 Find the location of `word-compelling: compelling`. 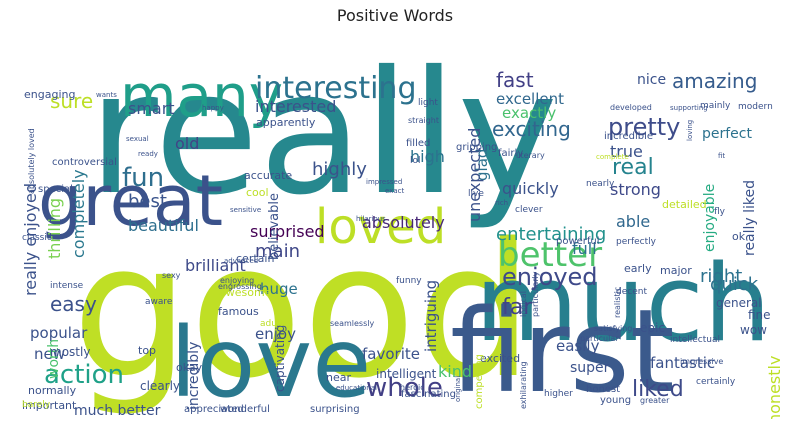

word-compelling: compelling is located at coordinates (479, 381).